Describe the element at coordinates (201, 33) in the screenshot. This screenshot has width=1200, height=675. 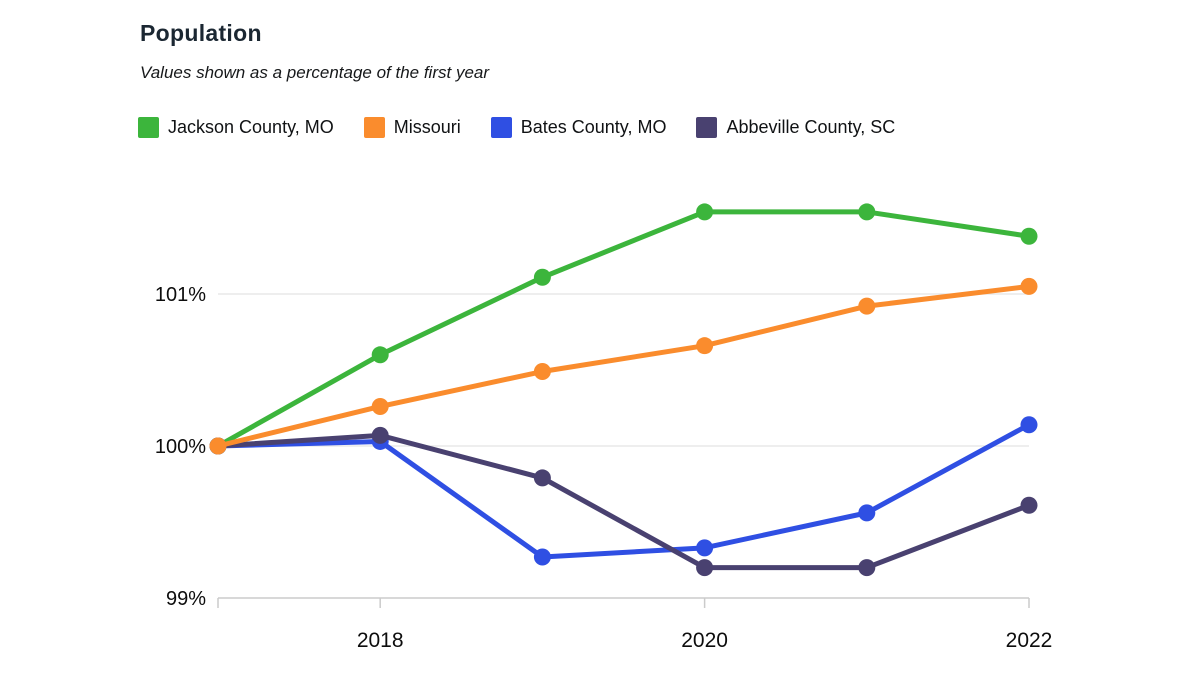
I see `chart-title: Population` at that location.